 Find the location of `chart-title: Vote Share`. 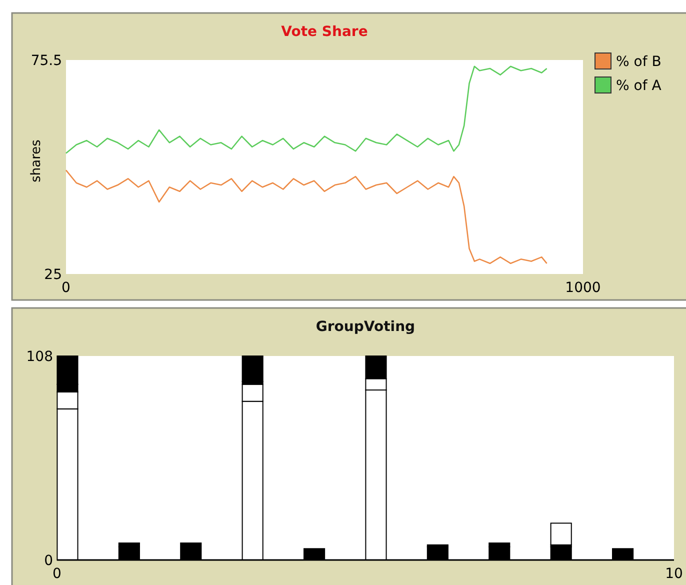

chart-title: Vote Share is located at coordinates (324, 32).